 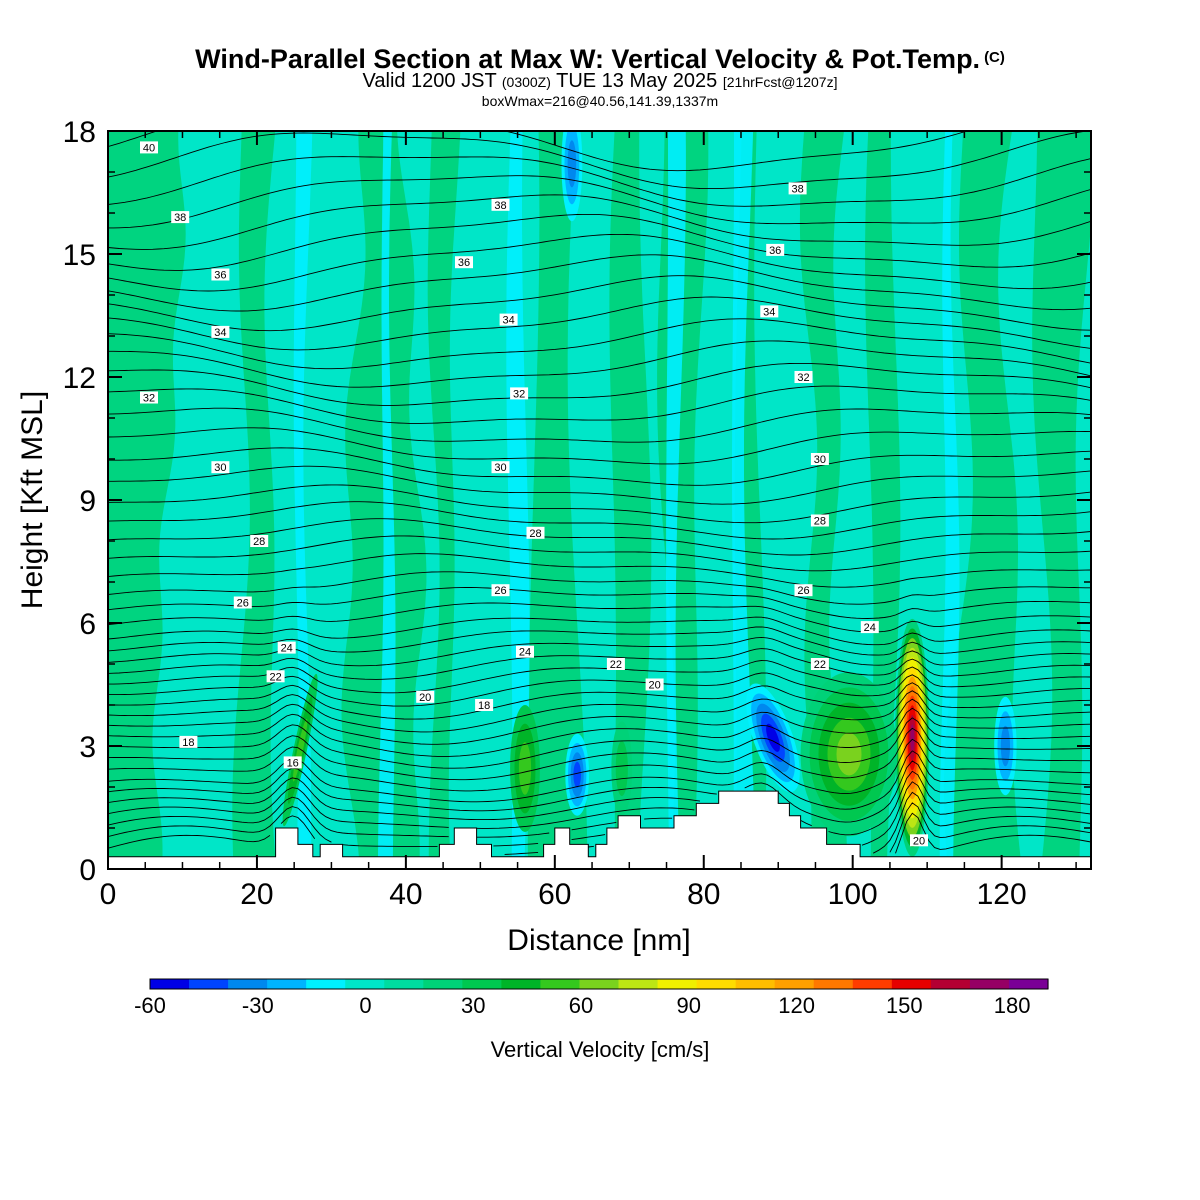 I want to click on contour-label: 18, so click(x=484, y=706).